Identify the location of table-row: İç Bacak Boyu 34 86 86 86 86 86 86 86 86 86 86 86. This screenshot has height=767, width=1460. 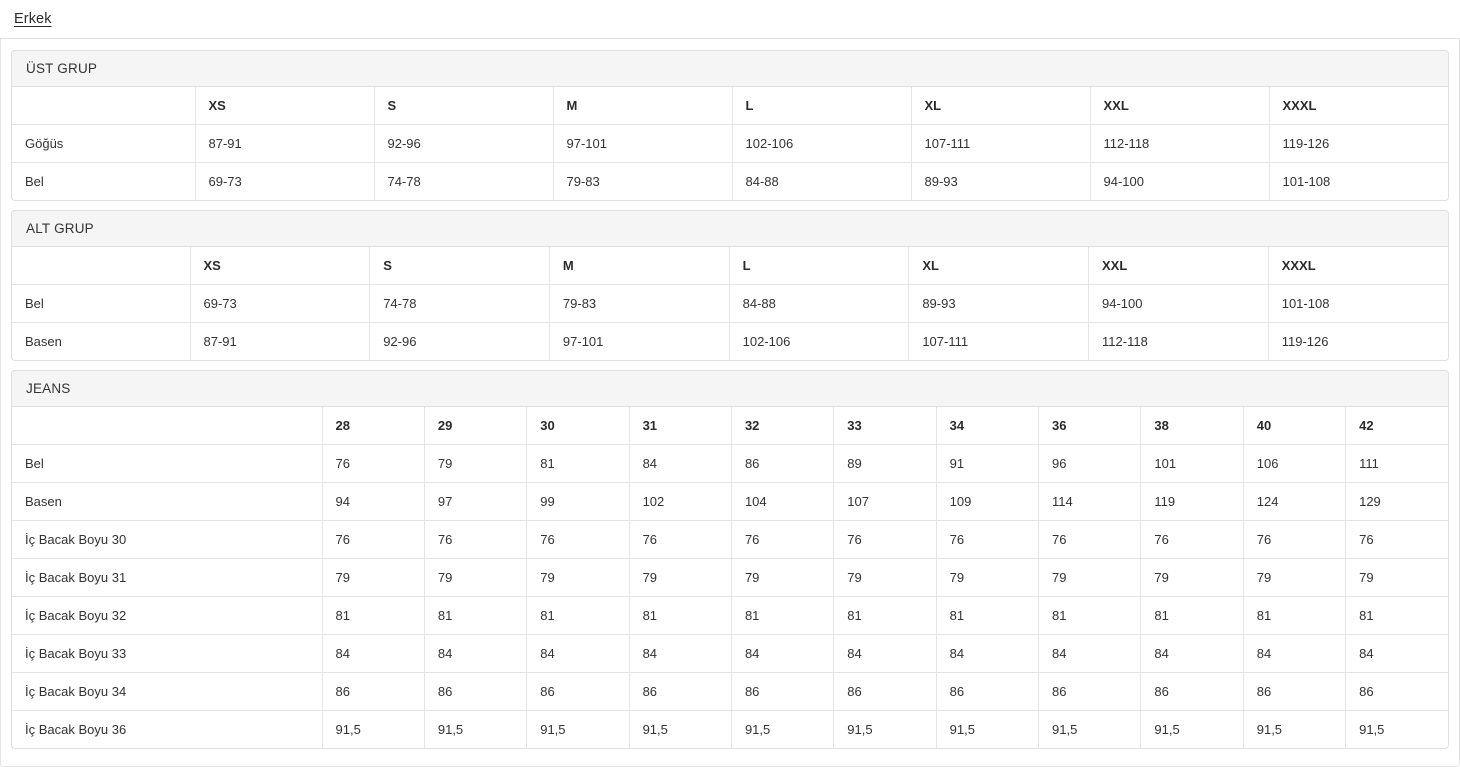
(730, 691).